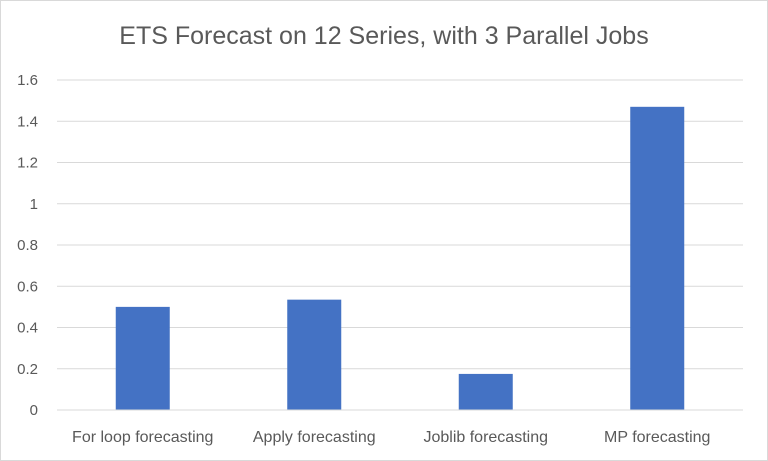 The height and width of the screenshot is (461, 768). I want to click on y-tick-label: 1.6, so click(27, 80).